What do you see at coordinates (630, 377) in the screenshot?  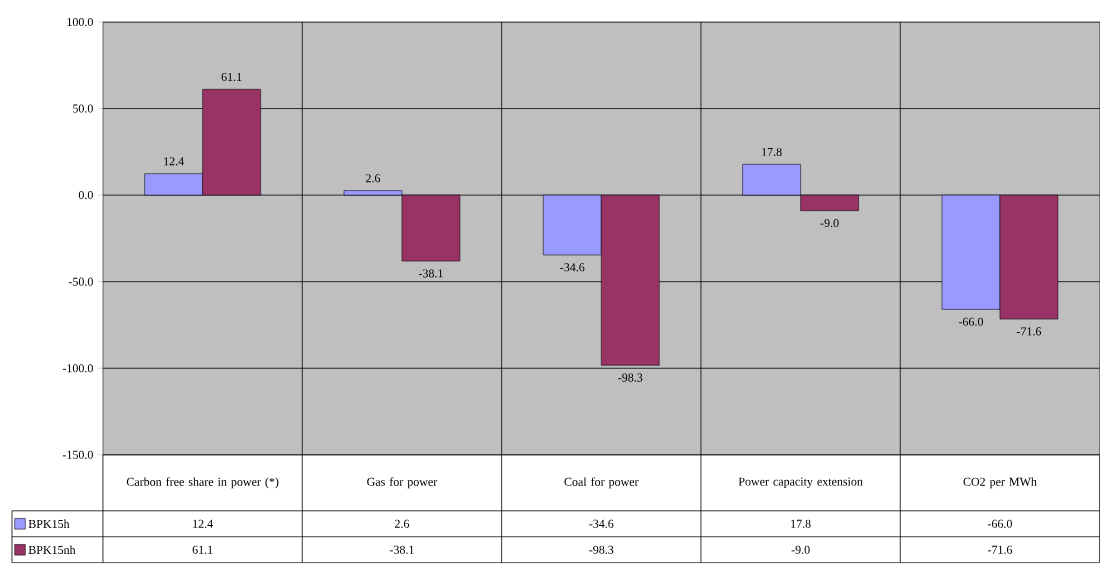 I see `text: -98.3` at bounding box center [630, 377].